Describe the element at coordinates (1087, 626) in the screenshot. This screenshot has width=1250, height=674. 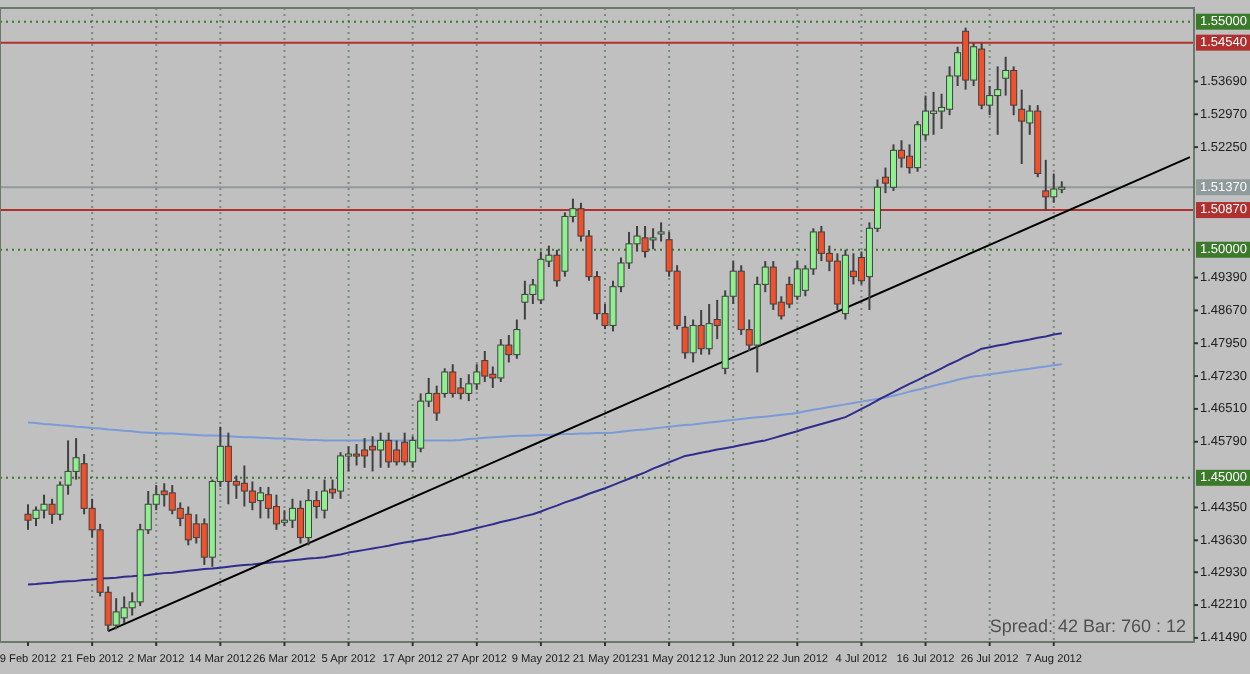
I see `annotation: Spread: 42 Bar: 760 : 12` at that location.